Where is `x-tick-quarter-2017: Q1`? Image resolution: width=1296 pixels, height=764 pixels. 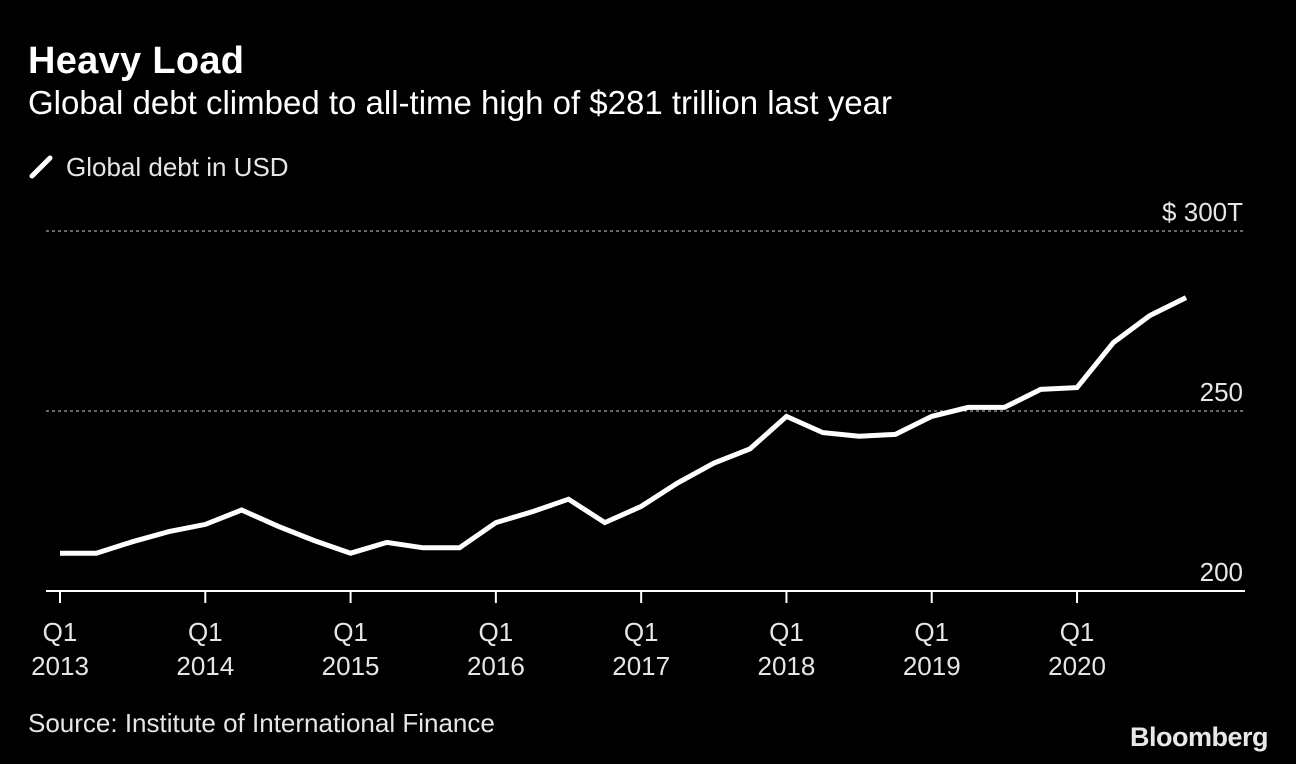 x-tick-quarter-2017: Q1 is located at coordinates (641, 632).